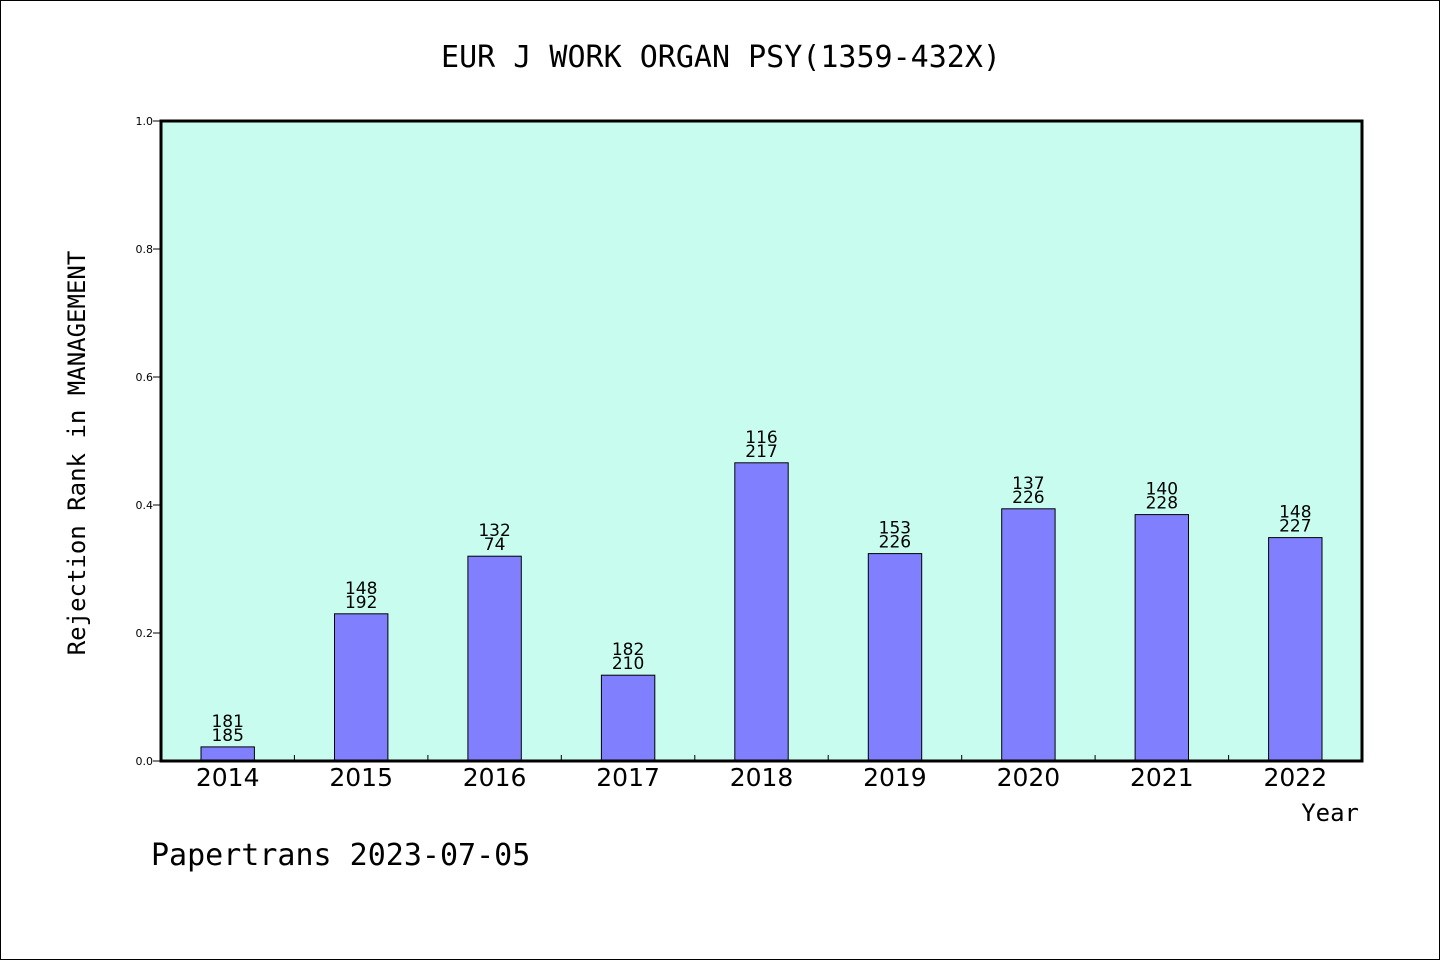 This screenshot has height=961, width=1440. I want to click on y-tick-label-5: 1.0, so click(145, 121).